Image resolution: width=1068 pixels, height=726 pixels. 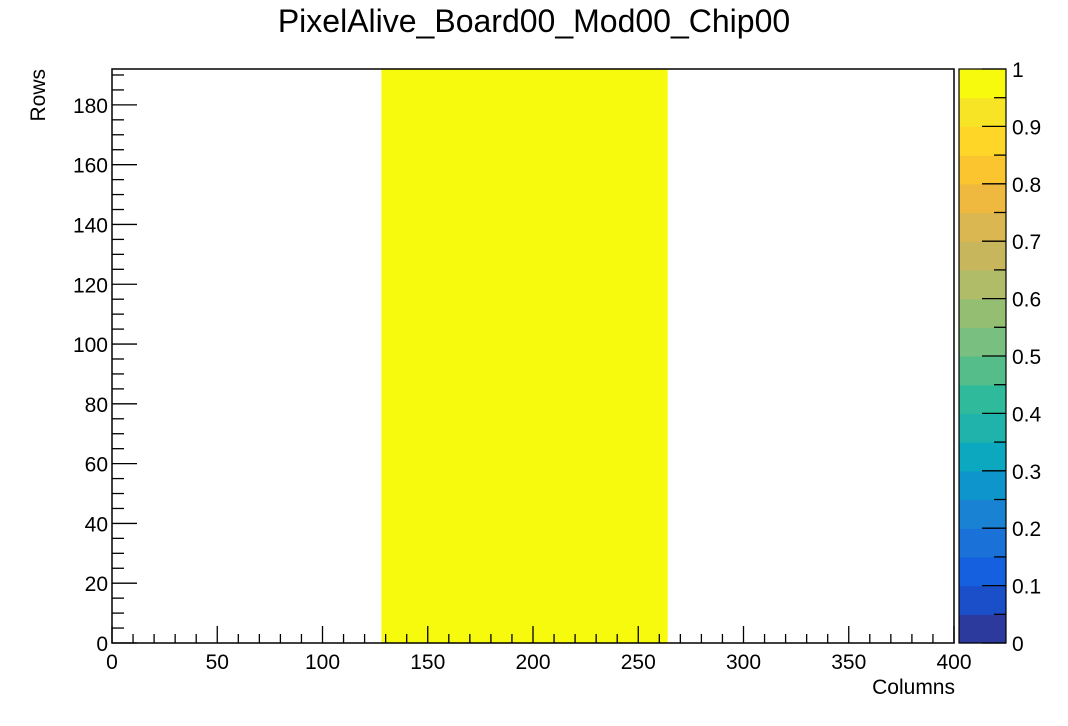 What do you see at coordinates (102, 644) in the screenshot?
I see `y-tick-label: 0` at bounding box center [102, 644].